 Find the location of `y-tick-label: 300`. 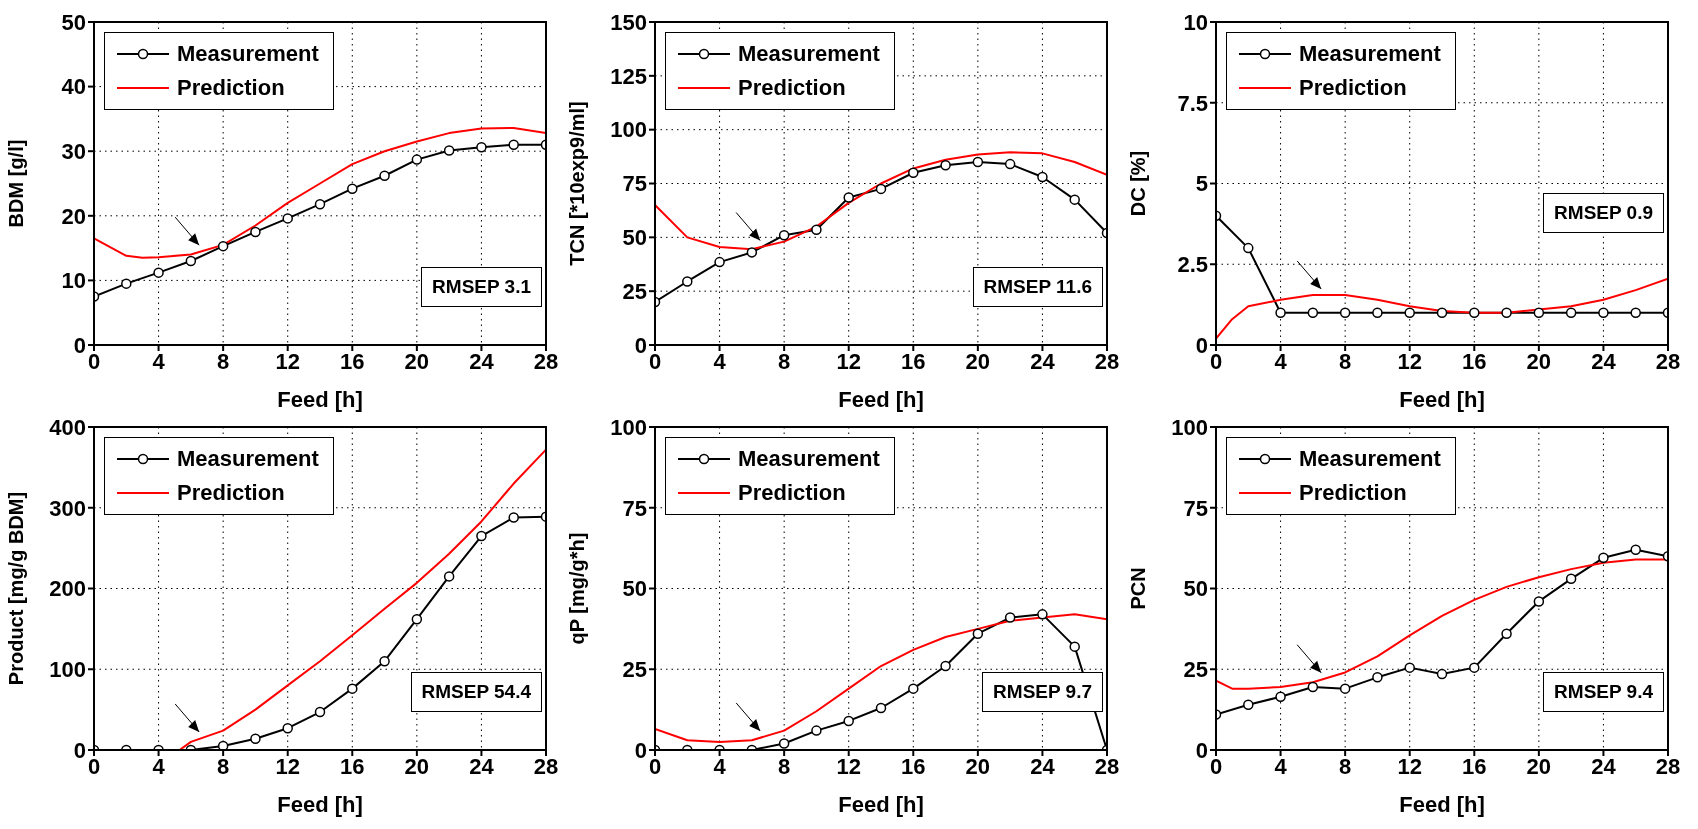

y-tick-label: 300 is located at coordinates (67, 508).